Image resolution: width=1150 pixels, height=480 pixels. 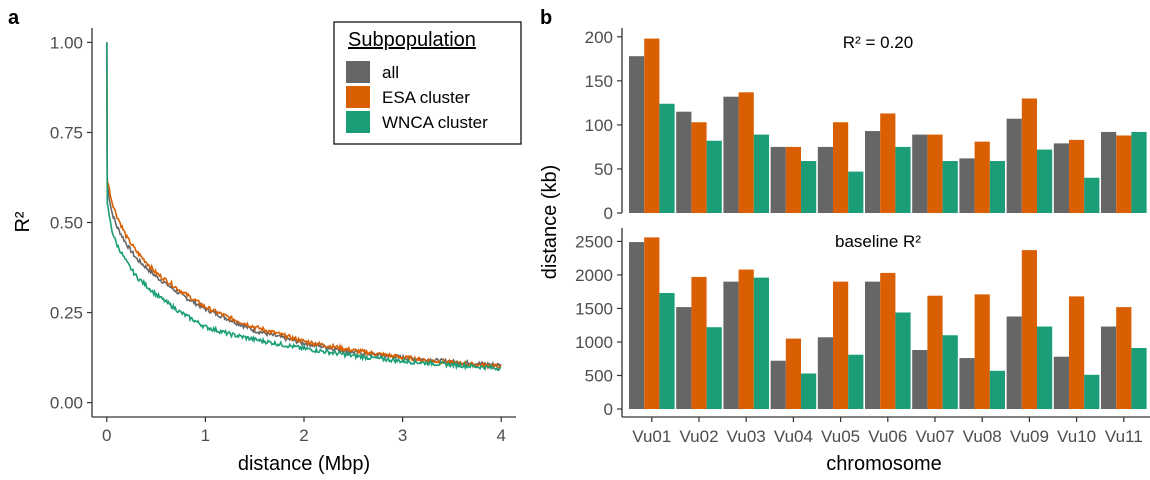 I want to click on y-tick-label: 0.50, so click(x=66, y=223).